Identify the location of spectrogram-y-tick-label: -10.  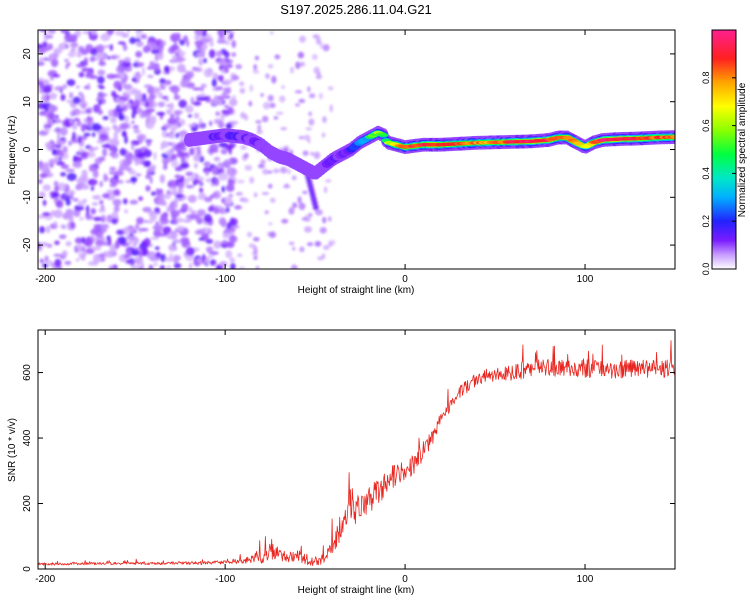
(27, 197).